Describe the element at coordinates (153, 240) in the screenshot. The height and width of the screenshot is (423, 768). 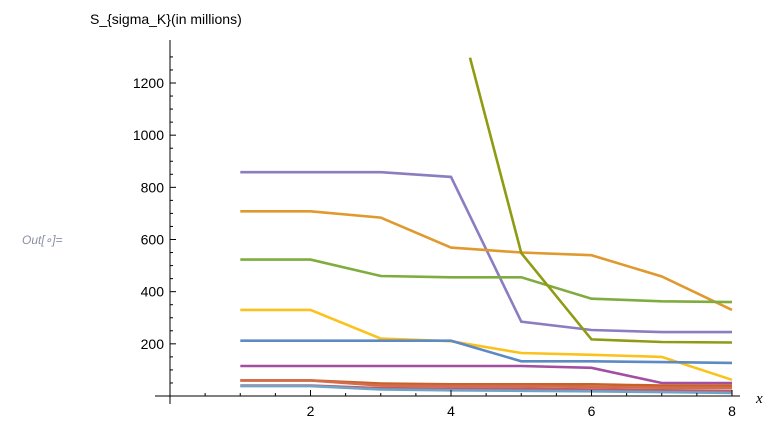
I see `y-tick-label: 600` at that location.